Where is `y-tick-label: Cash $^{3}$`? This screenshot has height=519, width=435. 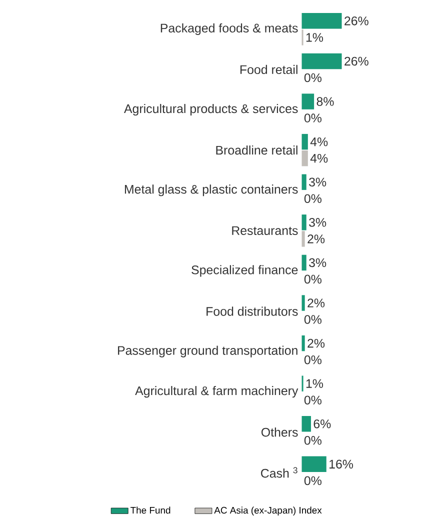
y-tick-label: Cash $^{3}$ is located at coordinates (279, 472).